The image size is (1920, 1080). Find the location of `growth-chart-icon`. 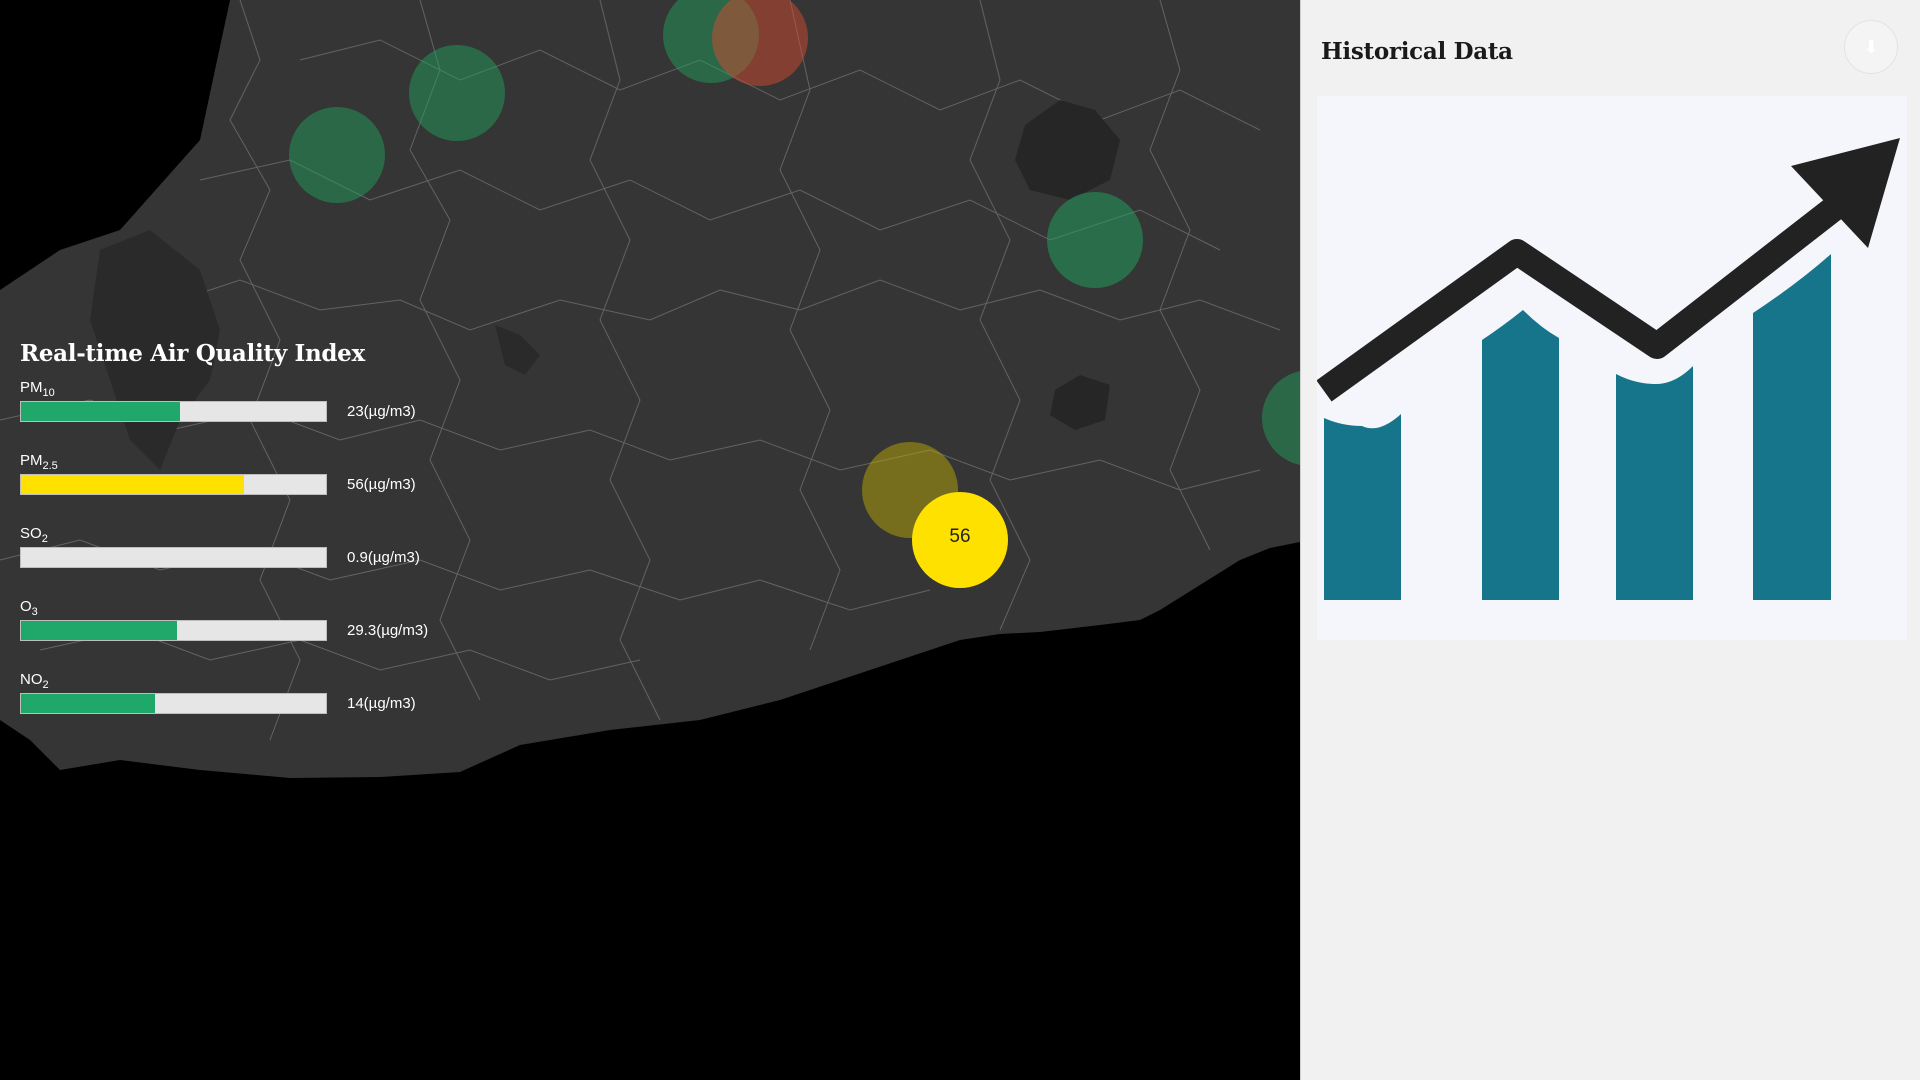

growth-chart-icon is located at coordinates (1608, 369).